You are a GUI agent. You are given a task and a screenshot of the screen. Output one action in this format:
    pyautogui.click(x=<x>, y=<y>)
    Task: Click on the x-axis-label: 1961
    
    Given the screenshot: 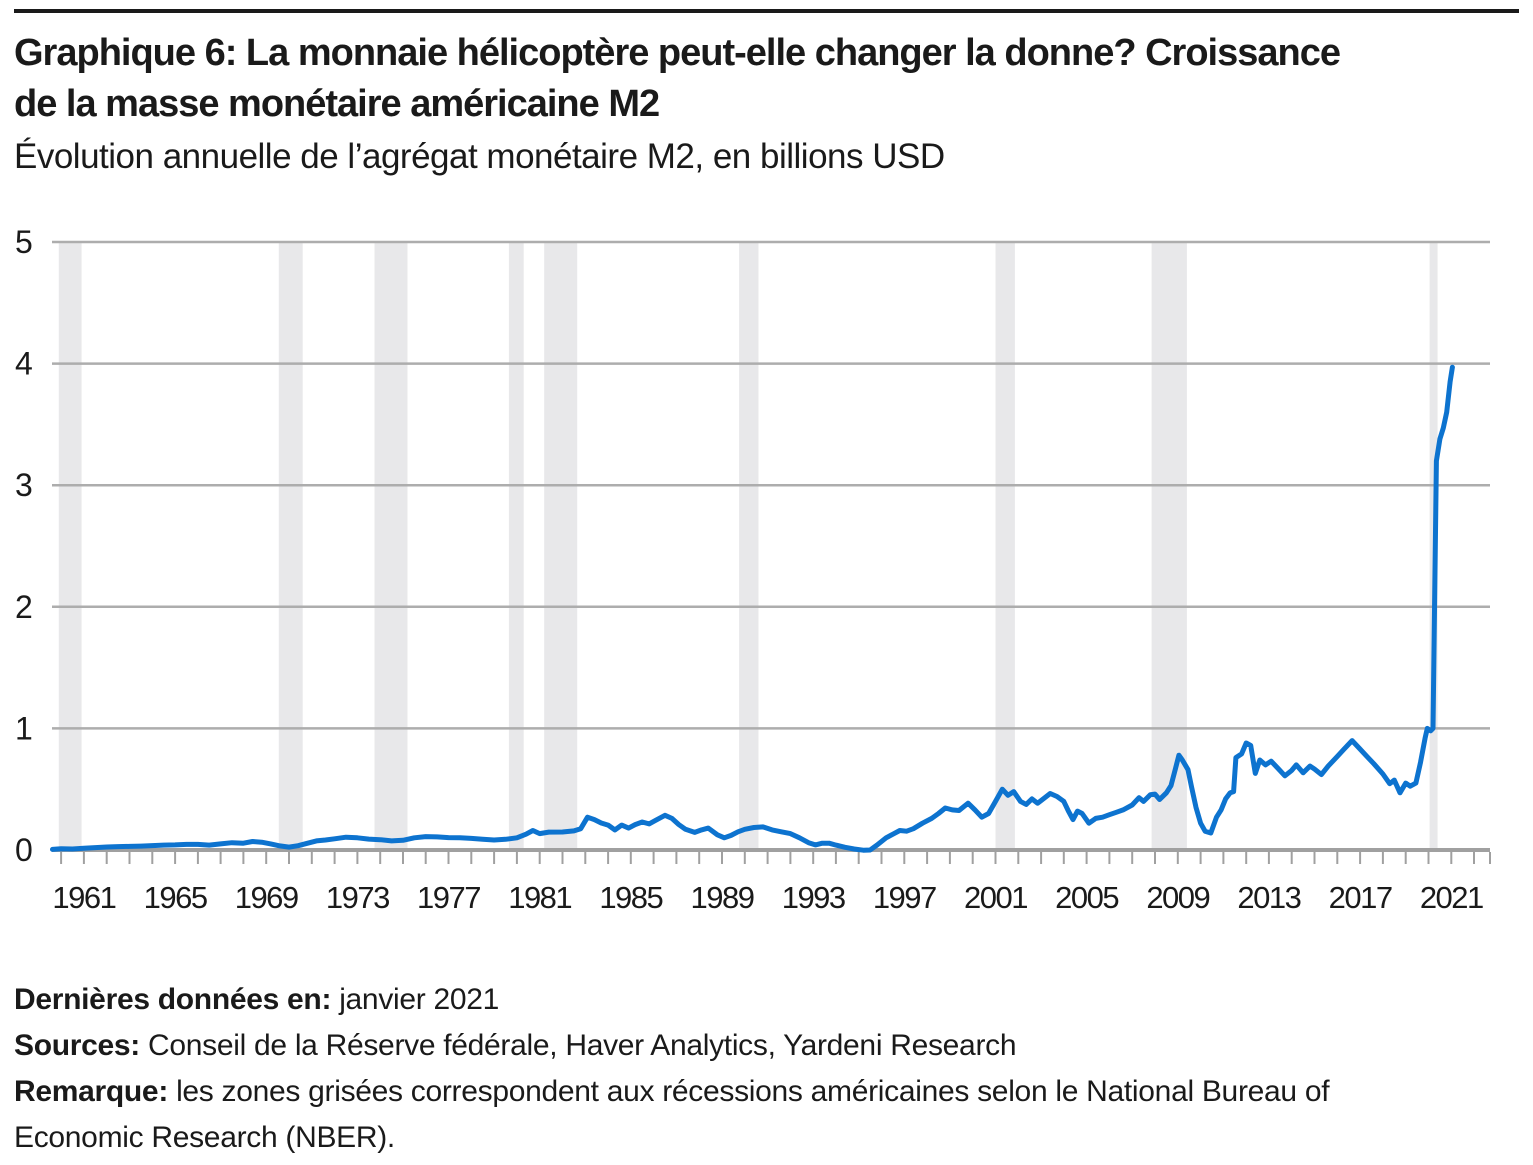 What is the action you would take?
    pyautogui.click(x=83, y=897)
    